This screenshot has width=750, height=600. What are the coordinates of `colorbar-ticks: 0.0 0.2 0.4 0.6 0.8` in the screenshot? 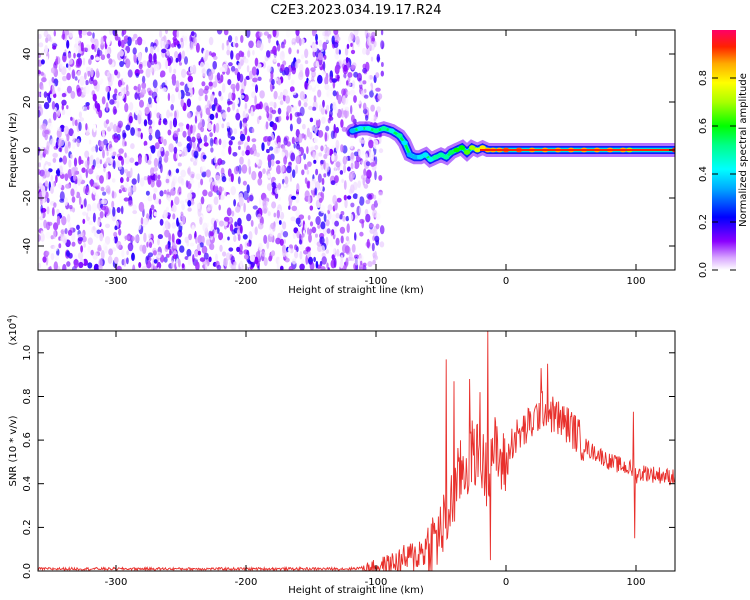 It's located at (717, 174).